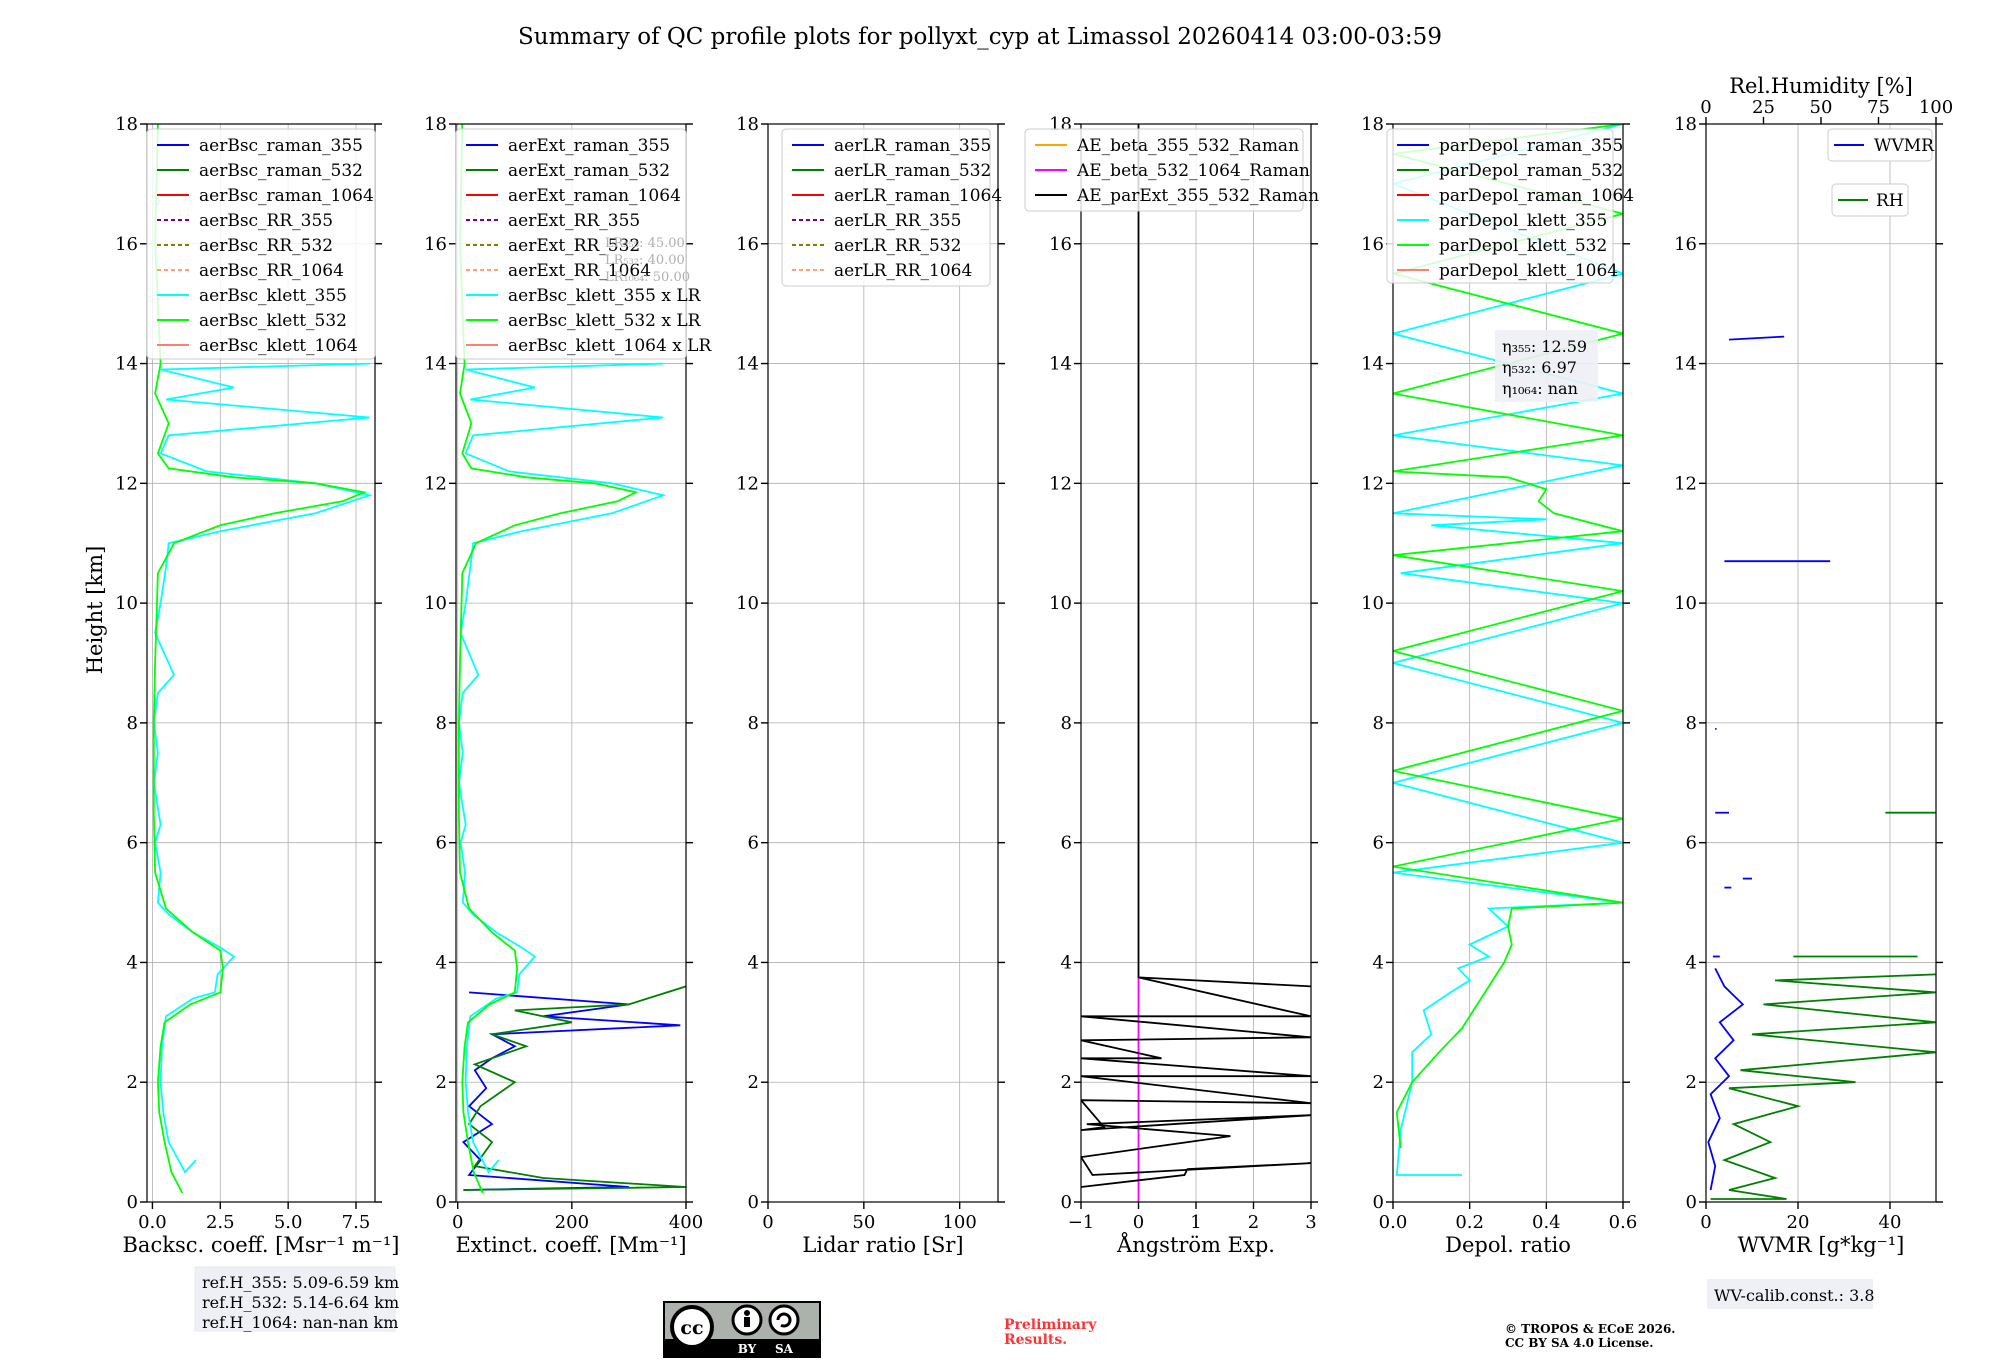 The height and width of the screenshot is (1360, 2000). I want to click on by-person-body, so click(747, 1322).